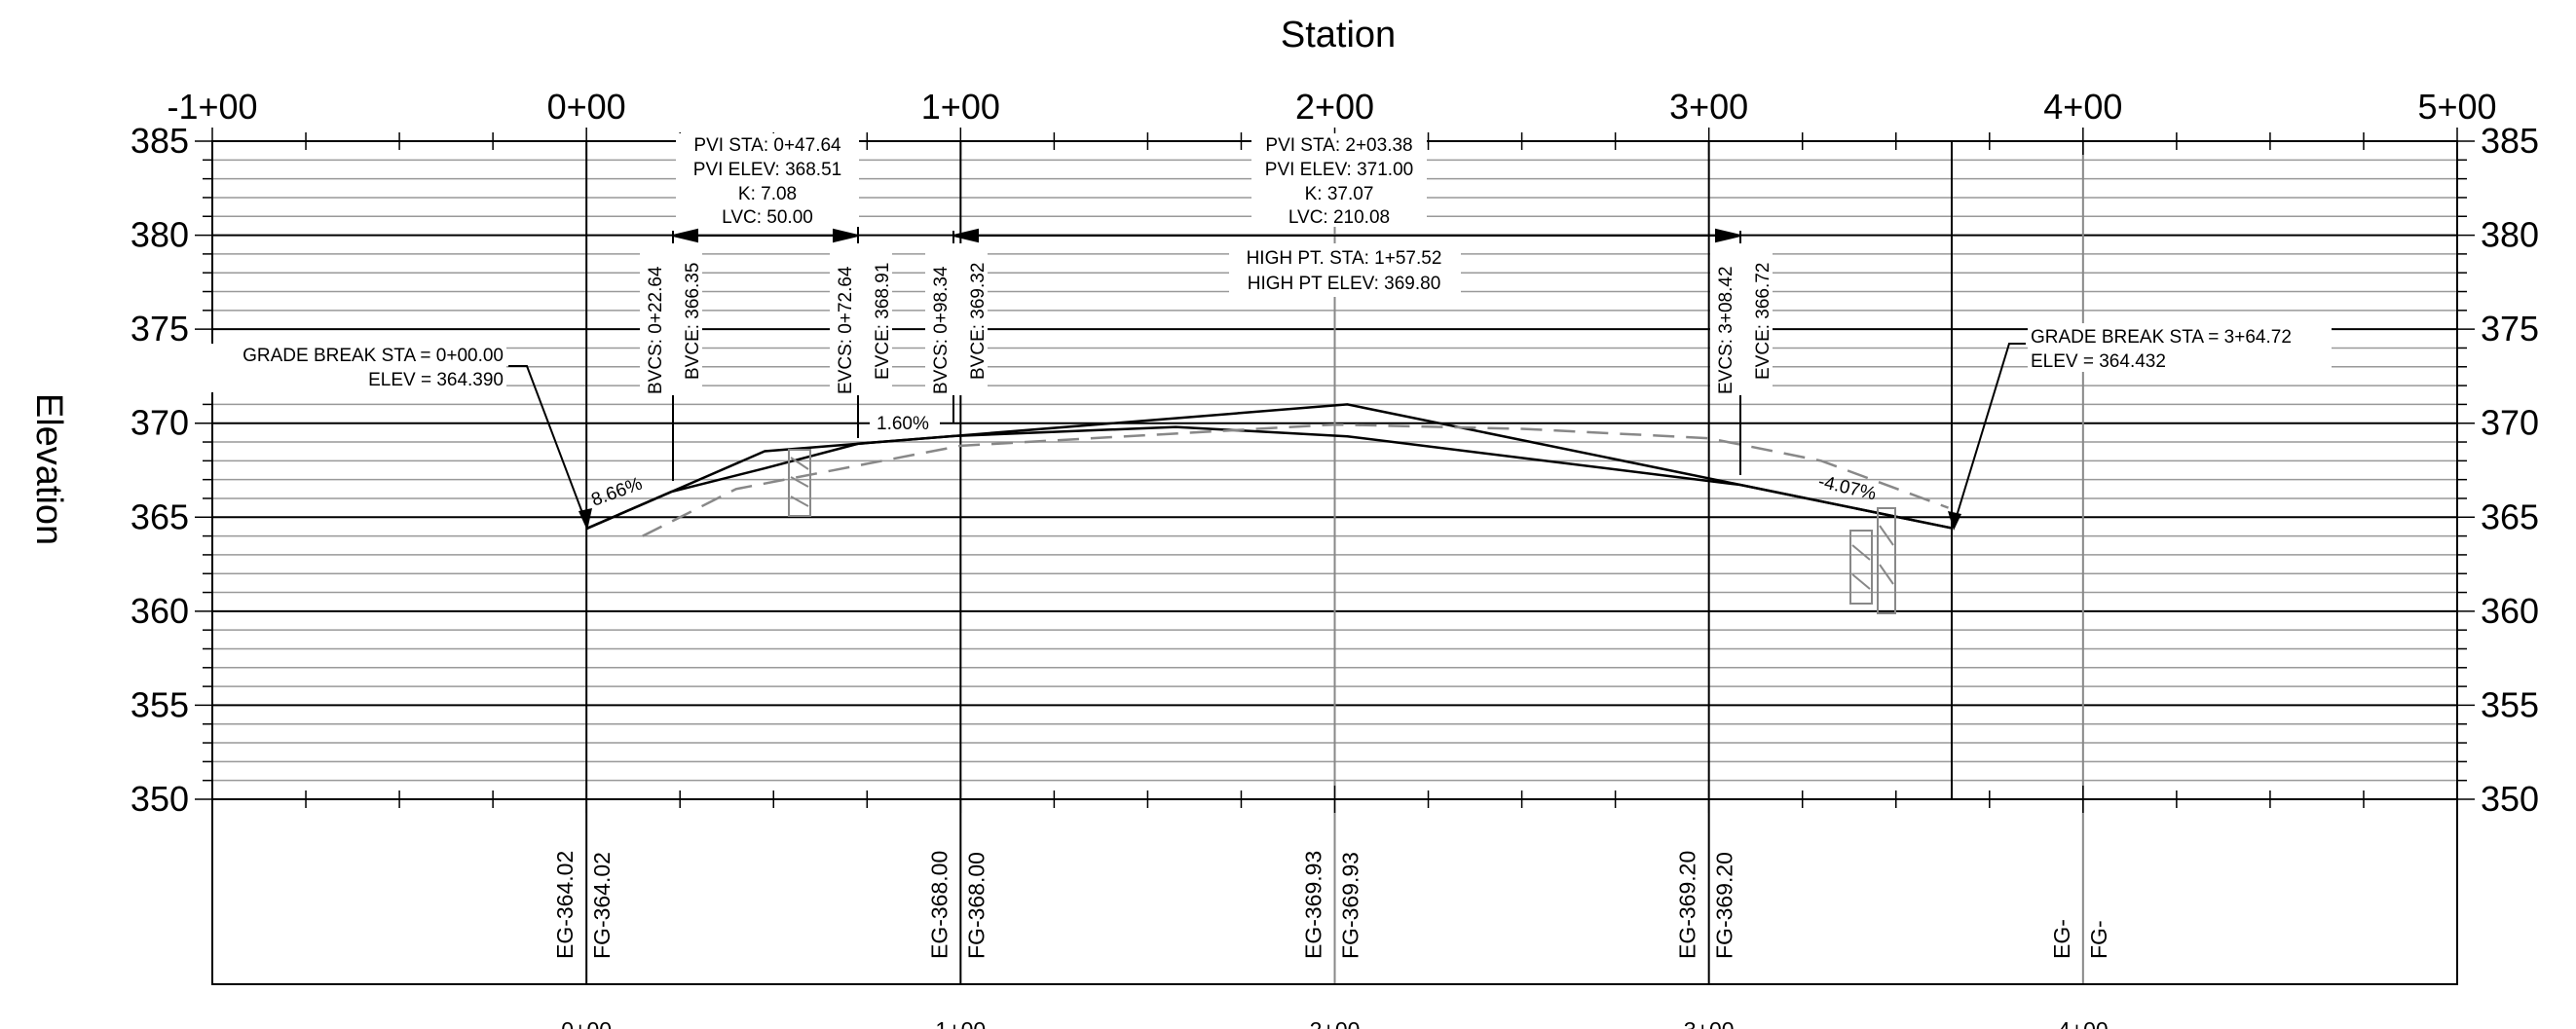 Image resolution: width=2576 pixels, height=1029 pixels. What do you see at coordinates (960, 107) in the screenshot?
I see `x-tick-label: 1+00` at bounding box center [960, 107].